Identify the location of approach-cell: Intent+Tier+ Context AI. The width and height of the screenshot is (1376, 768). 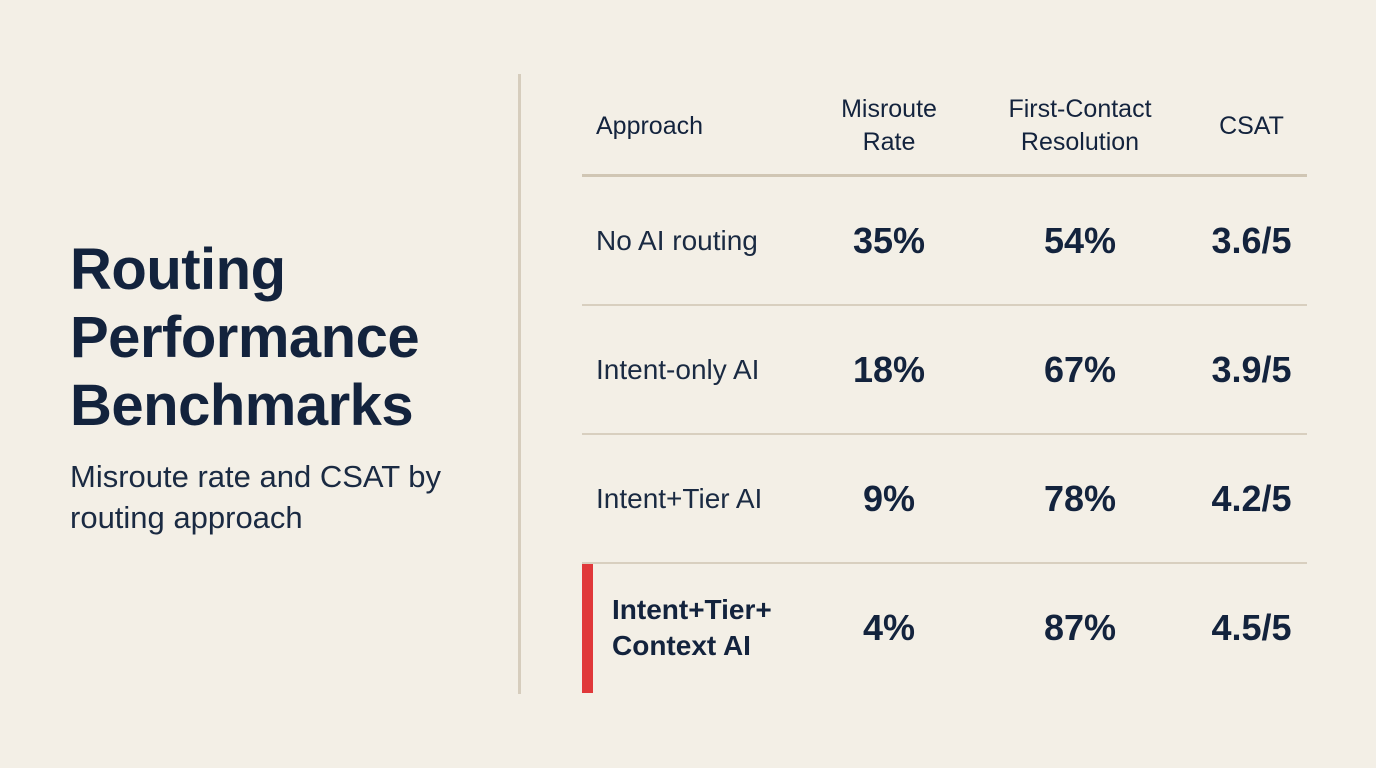
(698, 628).